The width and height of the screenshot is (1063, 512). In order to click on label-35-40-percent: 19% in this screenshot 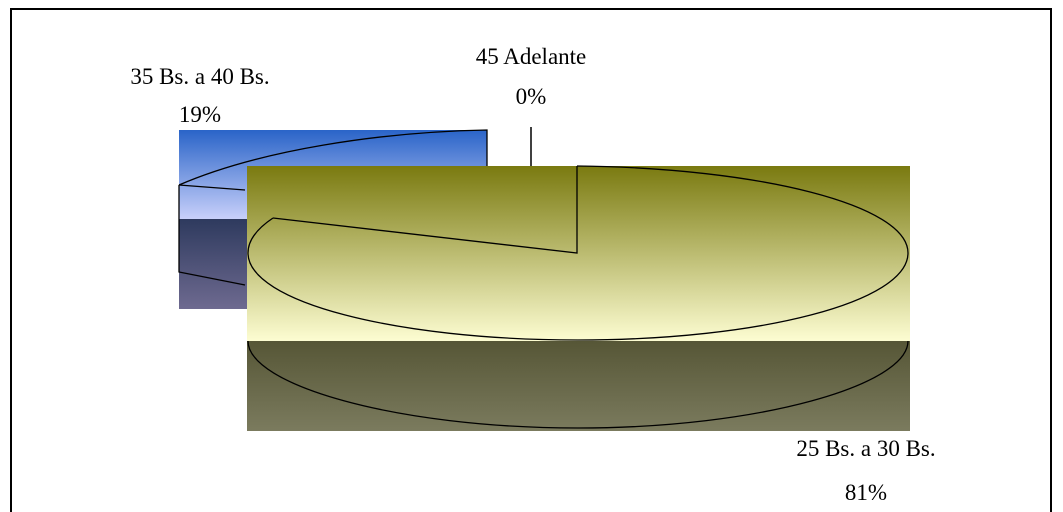, I will do `click(200, 114)`.